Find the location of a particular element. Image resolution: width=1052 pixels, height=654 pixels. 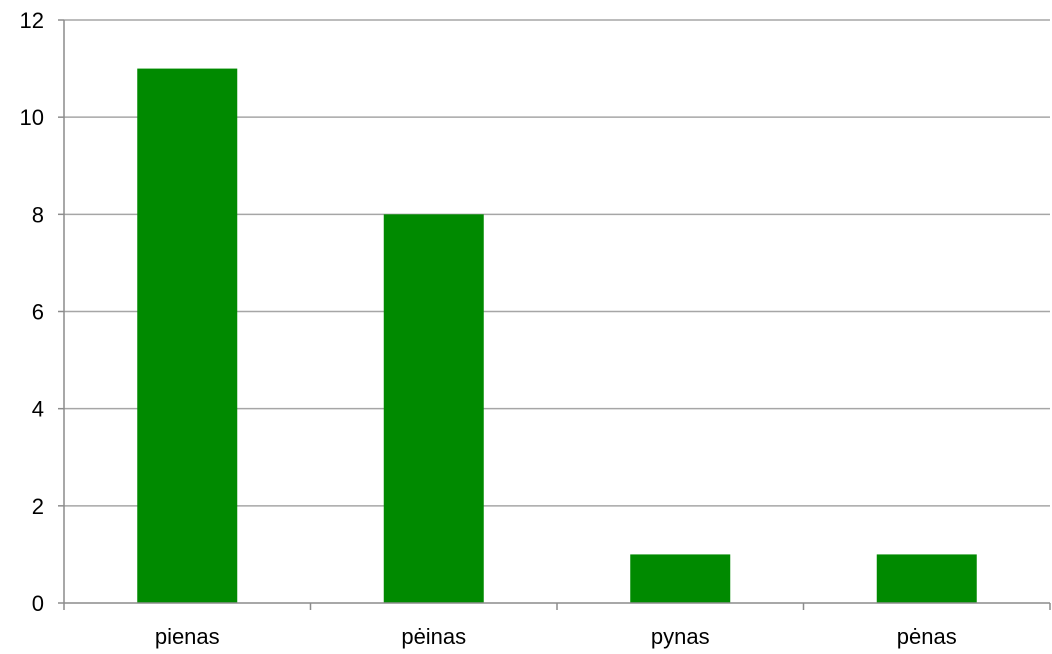

x-tick-label: pynas is located at coordinates (680, 636).